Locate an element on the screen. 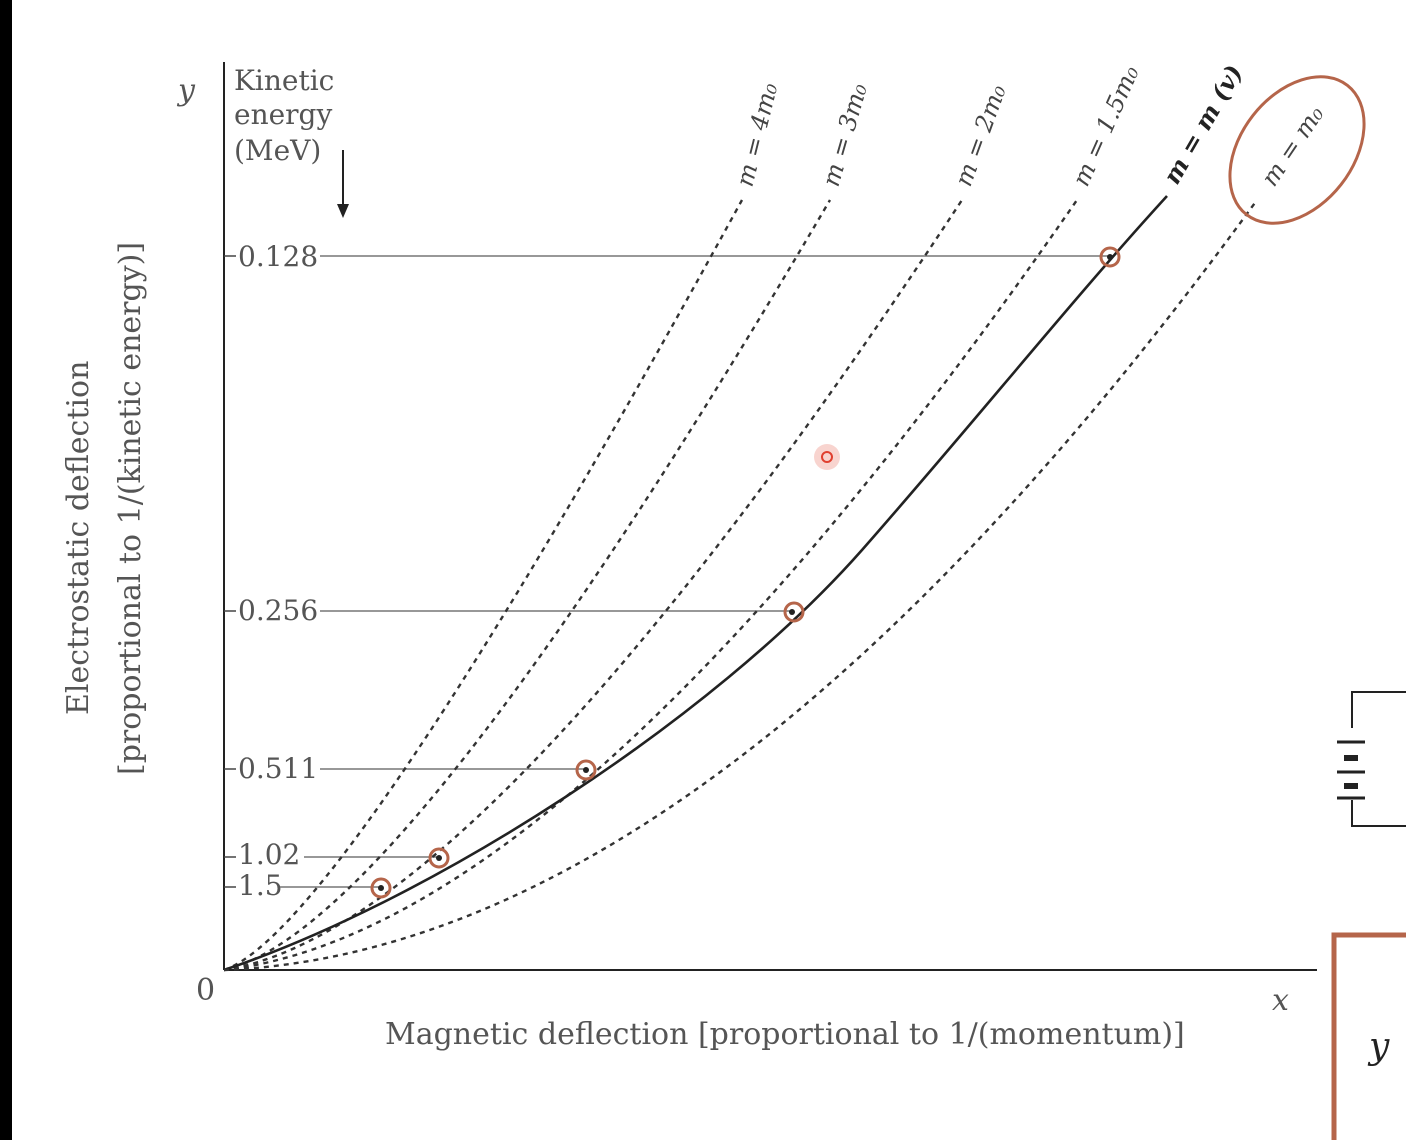 The width and height of the screenshot is (1406, 1140). energy-tick-15: 1.5 is located at coordinates (302, 885).